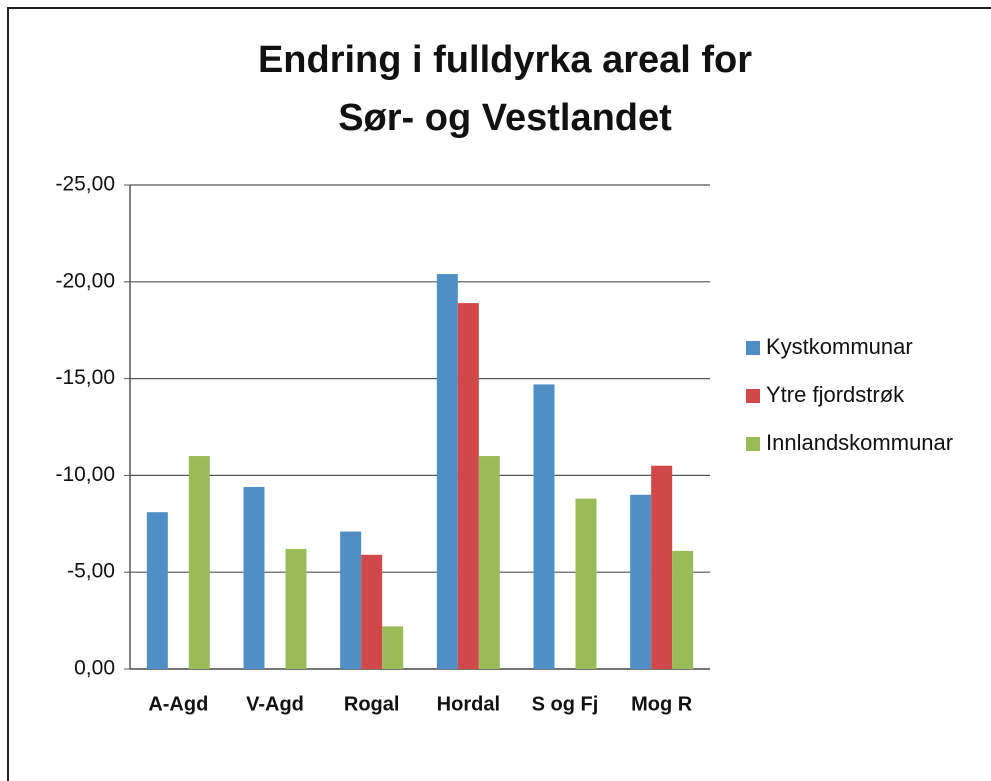  Describe the element at coordinates (505, 118) in the screenshot. I see `chart-title: Sør- og Vestlandet` at that location.